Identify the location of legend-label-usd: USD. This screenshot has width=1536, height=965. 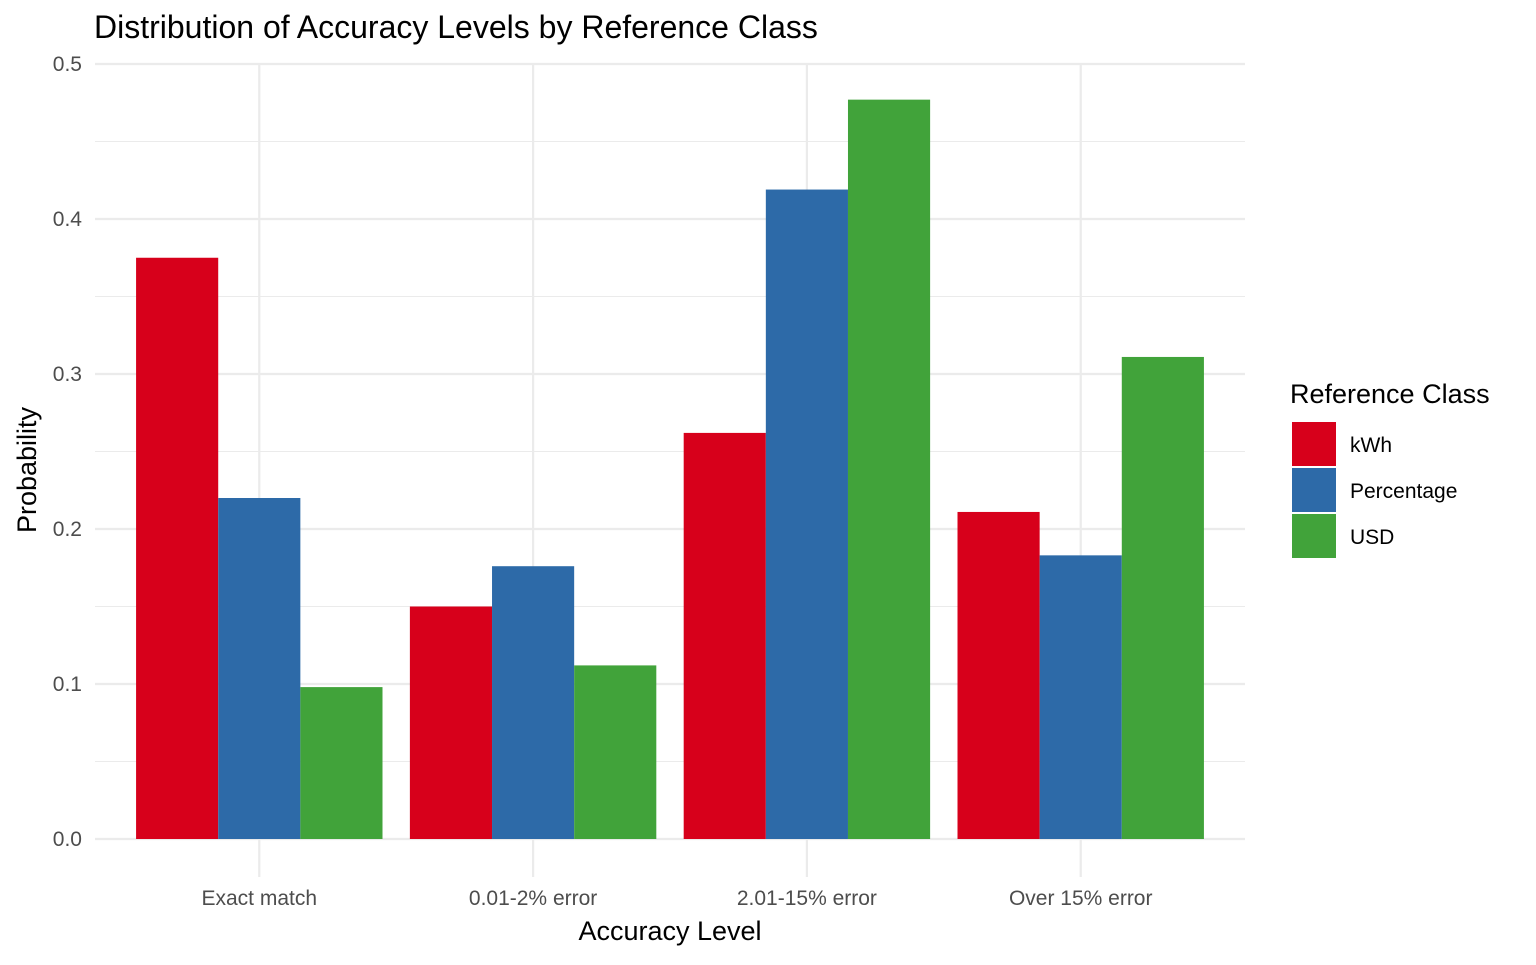
(1372, 537).